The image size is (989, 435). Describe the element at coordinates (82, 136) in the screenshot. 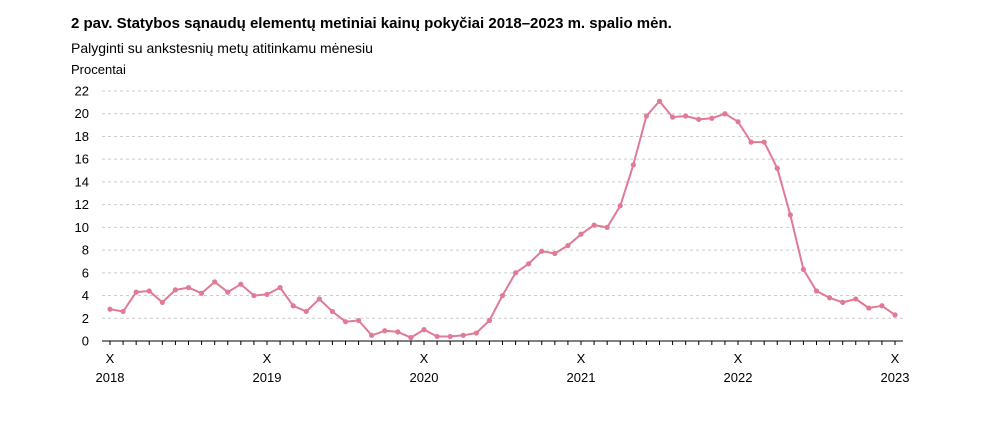

I see `y-tick-label: 18` at that location.